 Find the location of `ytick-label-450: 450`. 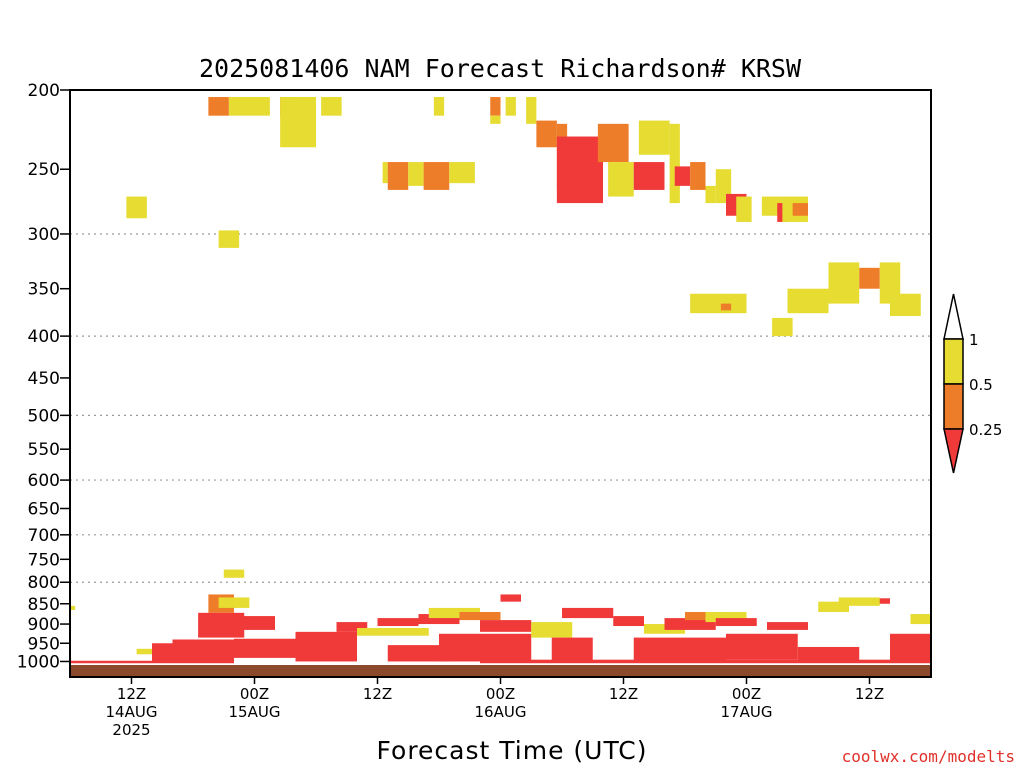

ytick-label-450: 450 is located at coordinates (44, 379).